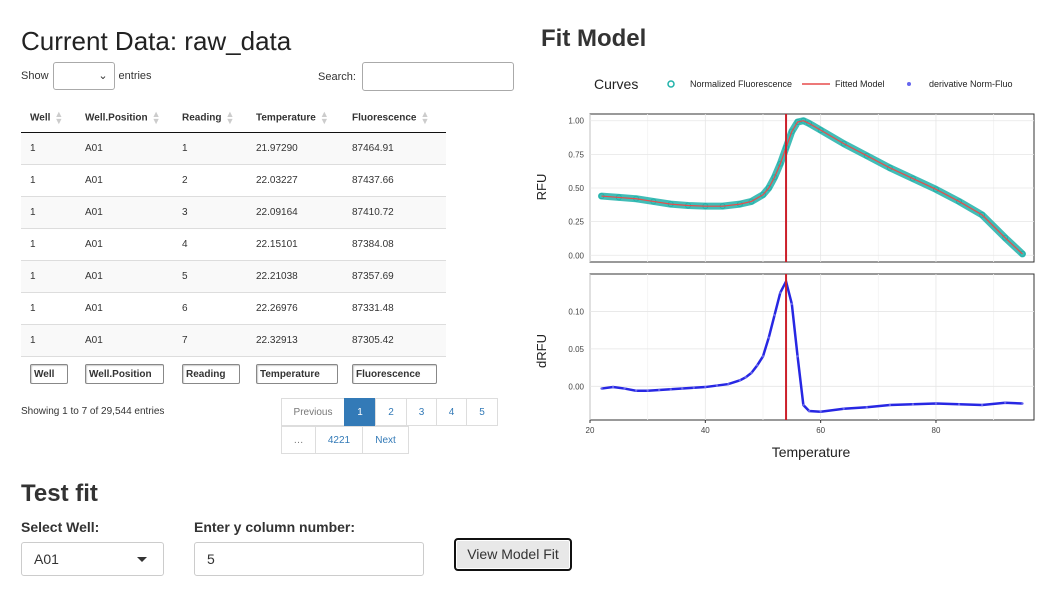 The height and width of the screenshot is (591, 1051). What do you see at coordinates (616, 84) in the screenshot?
I see `legend-title: Curves` at bounding box center [616, 84].